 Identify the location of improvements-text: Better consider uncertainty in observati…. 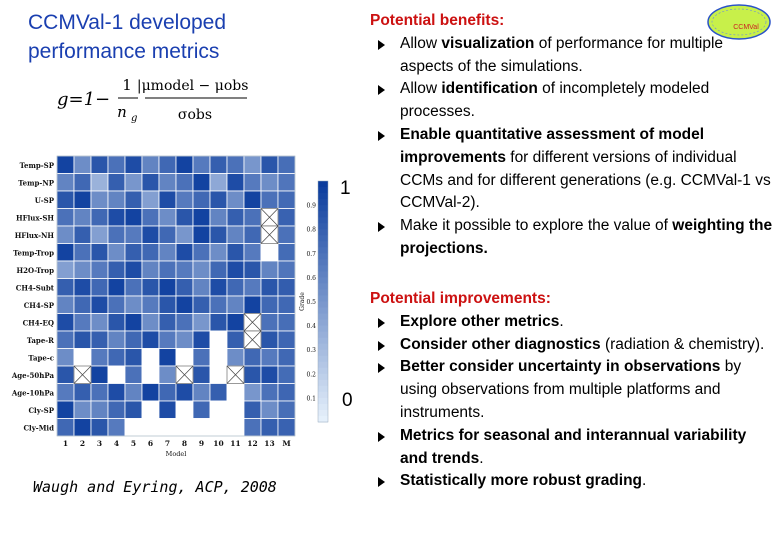
(560, 367).